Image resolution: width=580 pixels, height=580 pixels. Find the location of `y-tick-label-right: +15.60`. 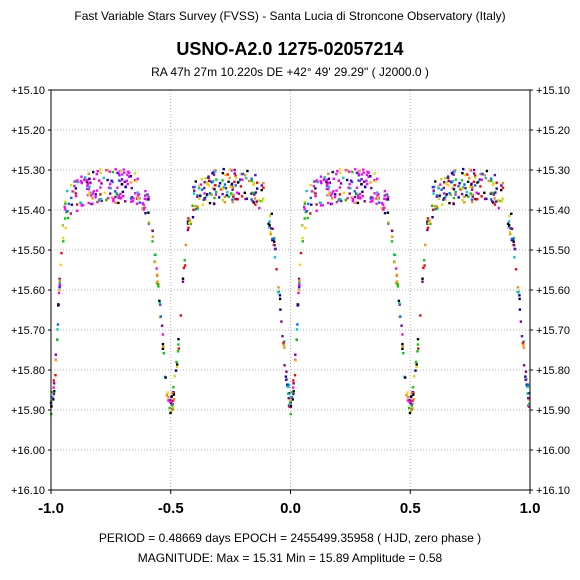

y-tick-label-right: +15.60 is located at coordinates (553, 291).